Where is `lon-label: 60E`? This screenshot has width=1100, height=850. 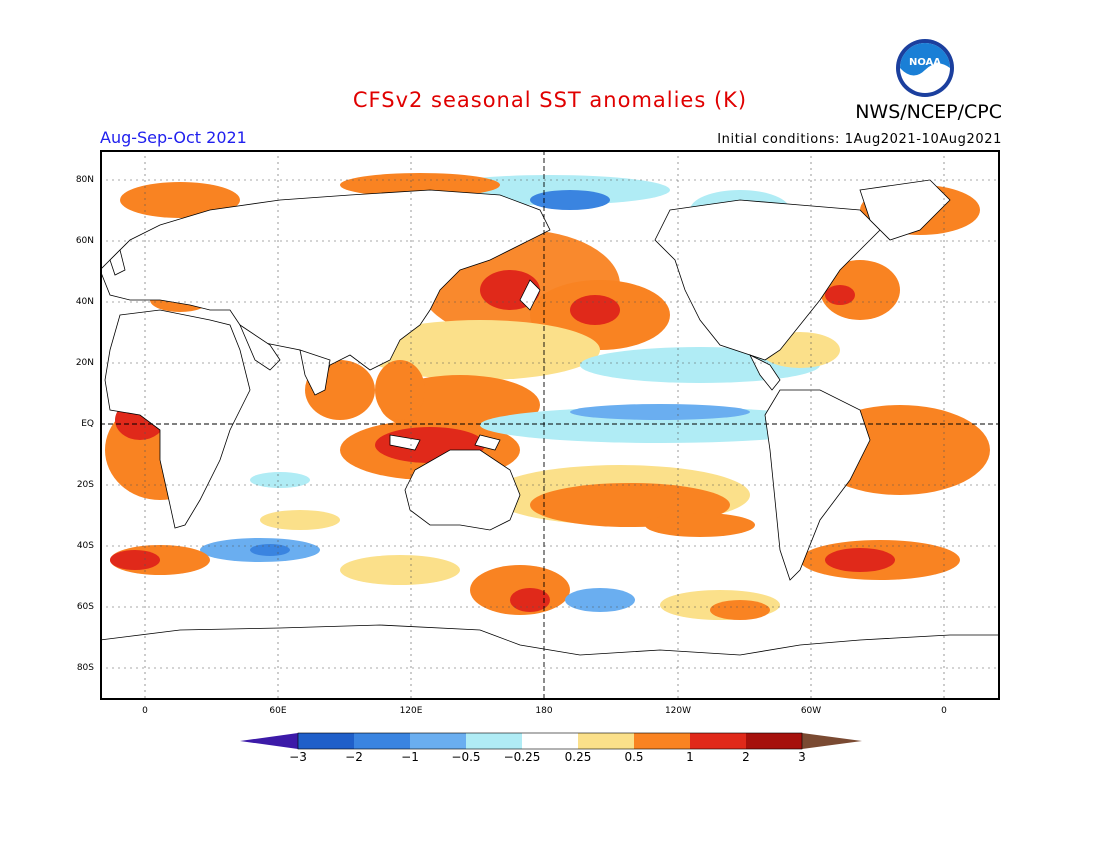
lon-label: 60E is located at coordinates (278, 711).